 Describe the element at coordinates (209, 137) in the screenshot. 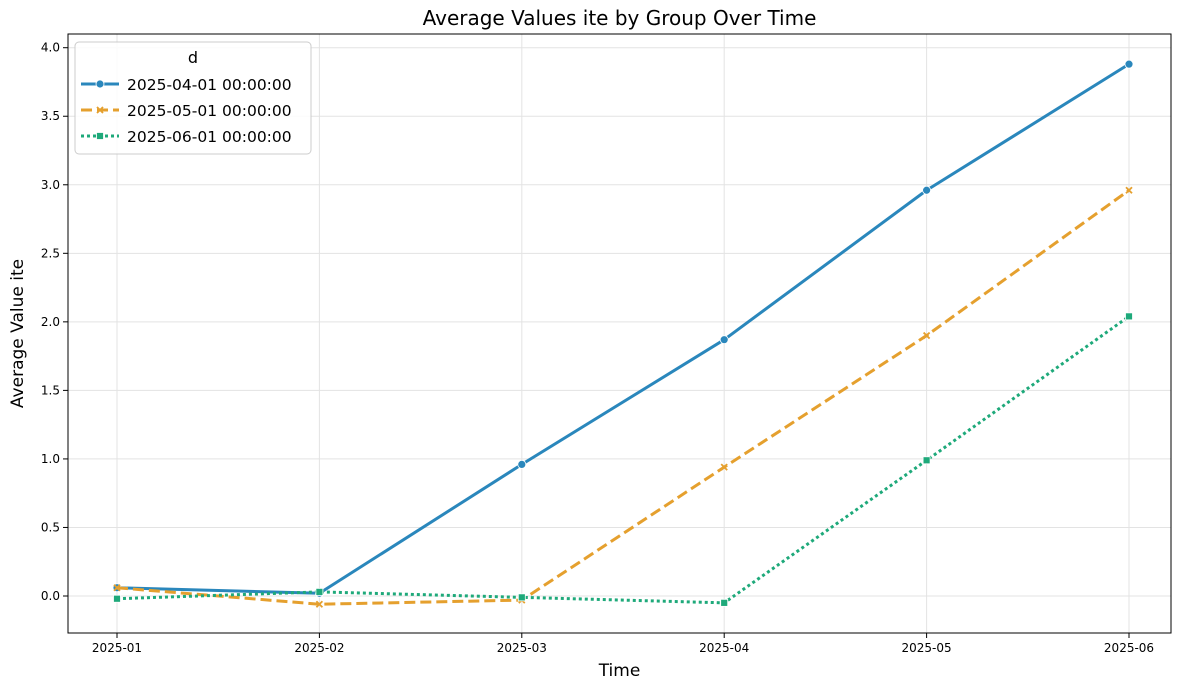

I see `legend-label: 2025-06-01 00:00:00` at that location.